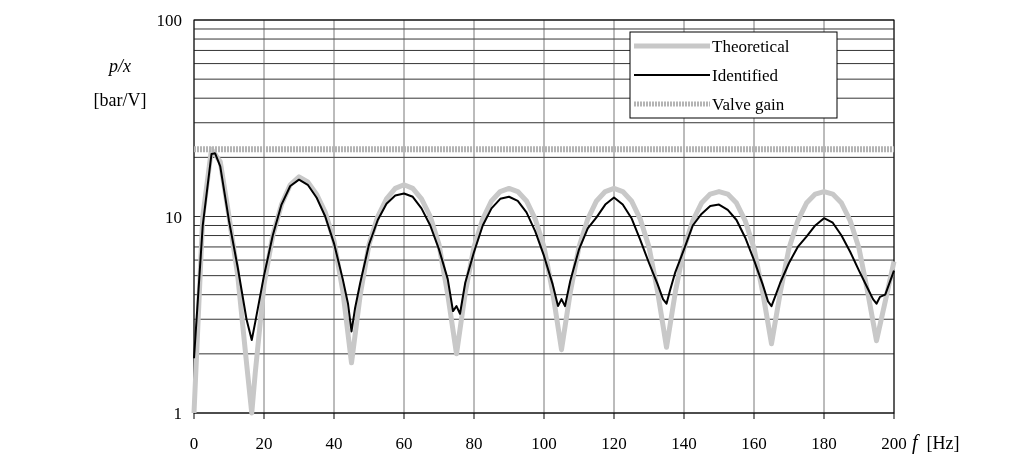 Image resolution: width=1034 pixels, height=469 pixels. Describe the element at coordinates (751, 46) in the screenshot. I see `legend-label: Theoretical` at that location.